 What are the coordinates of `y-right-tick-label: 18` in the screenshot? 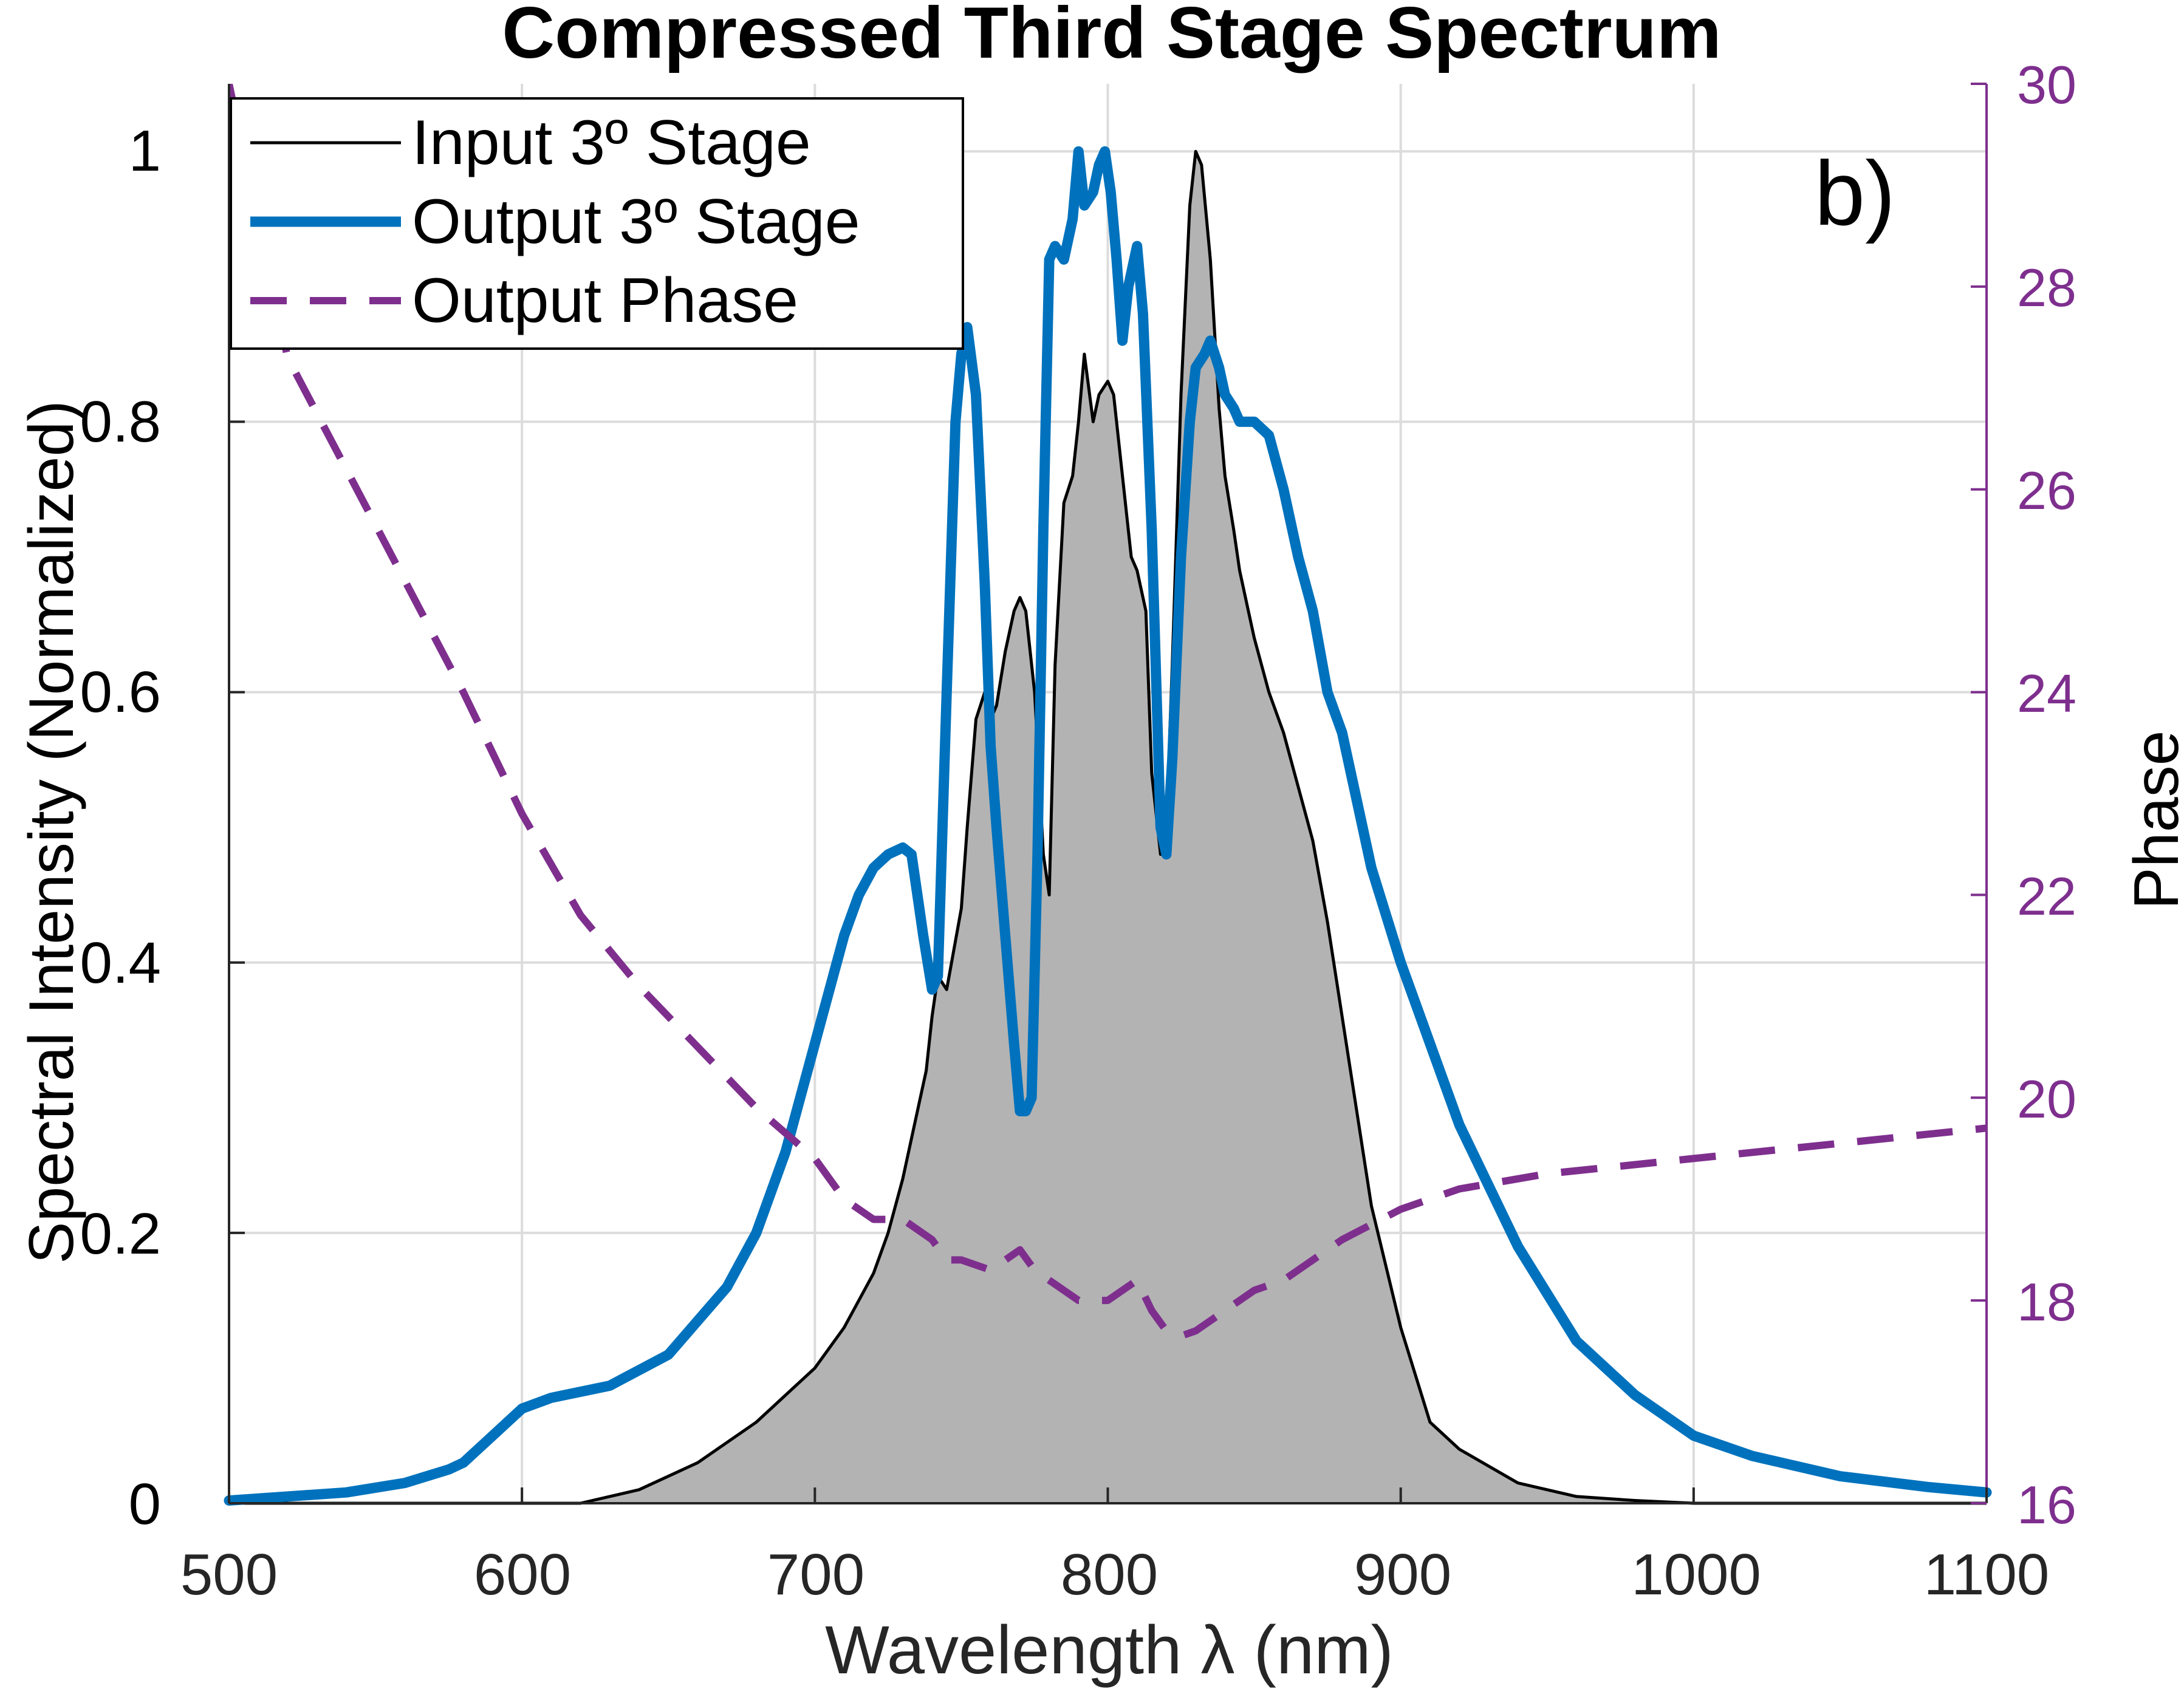 It's located at (2046, 1302).